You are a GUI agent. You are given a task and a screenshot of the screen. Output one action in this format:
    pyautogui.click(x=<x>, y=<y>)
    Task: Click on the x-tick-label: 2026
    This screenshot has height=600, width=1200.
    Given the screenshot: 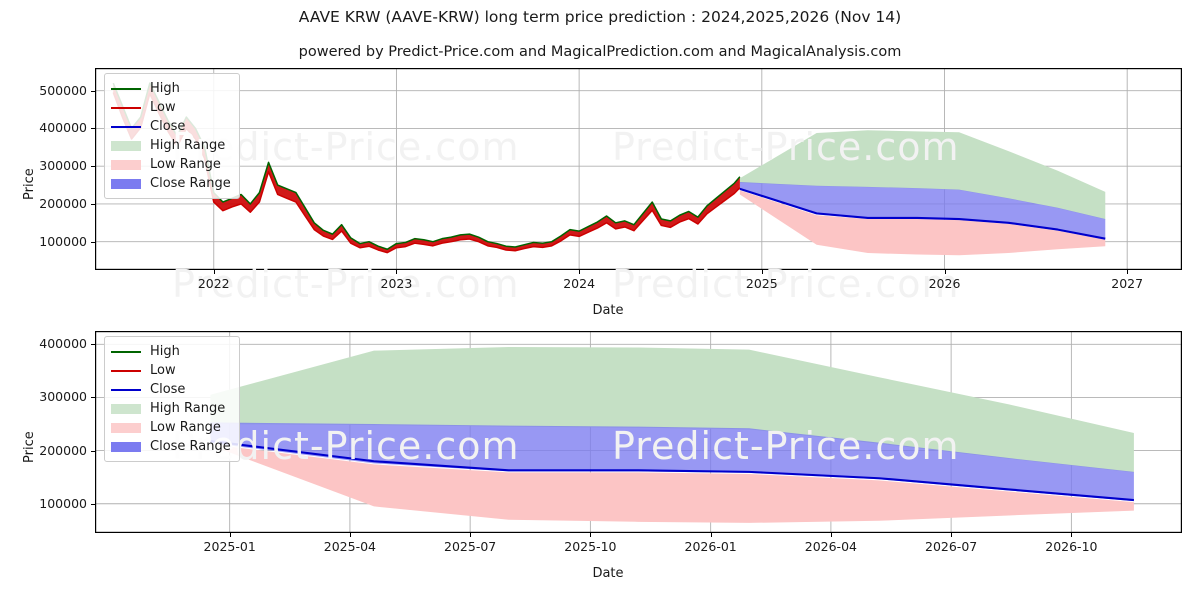 What is the action you would take?
    pyautogui.click(x=944, y=283)
    